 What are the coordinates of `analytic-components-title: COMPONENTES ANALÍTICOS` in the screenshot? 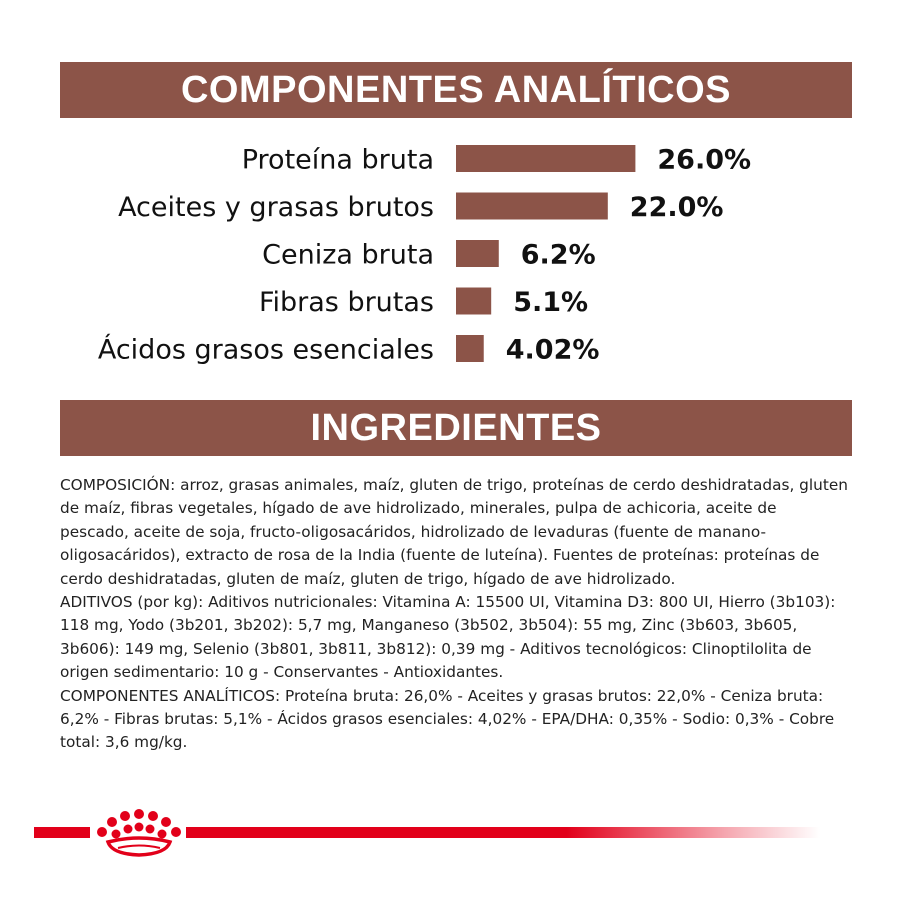 It's located at (456, 89).